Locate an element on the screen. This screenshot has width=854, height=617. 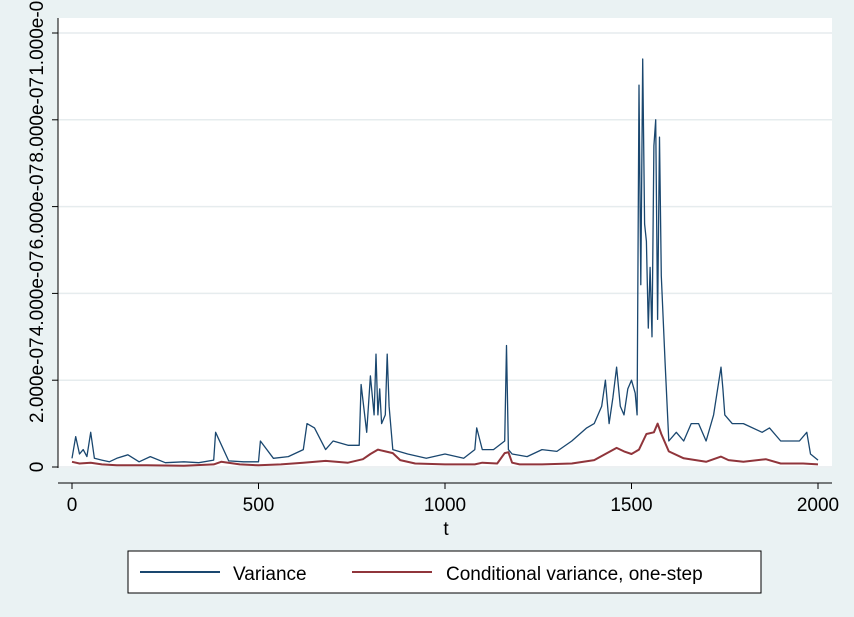
legend: Variance Conditional variance, one-step is located at coordinates (444, 572).